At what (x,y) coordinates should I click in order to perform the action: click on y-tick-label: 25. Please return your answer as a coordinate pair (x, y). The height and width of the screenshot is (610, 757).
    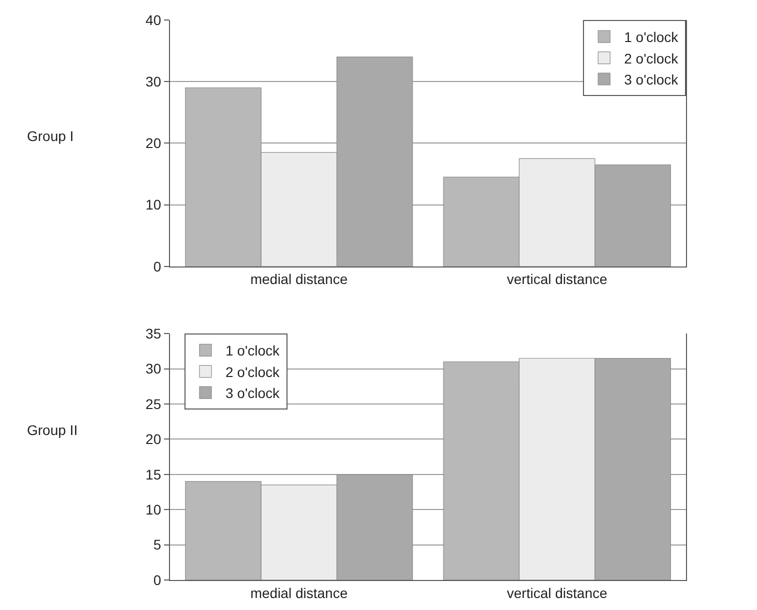
    Looking at the image, I should click on (154, 404).